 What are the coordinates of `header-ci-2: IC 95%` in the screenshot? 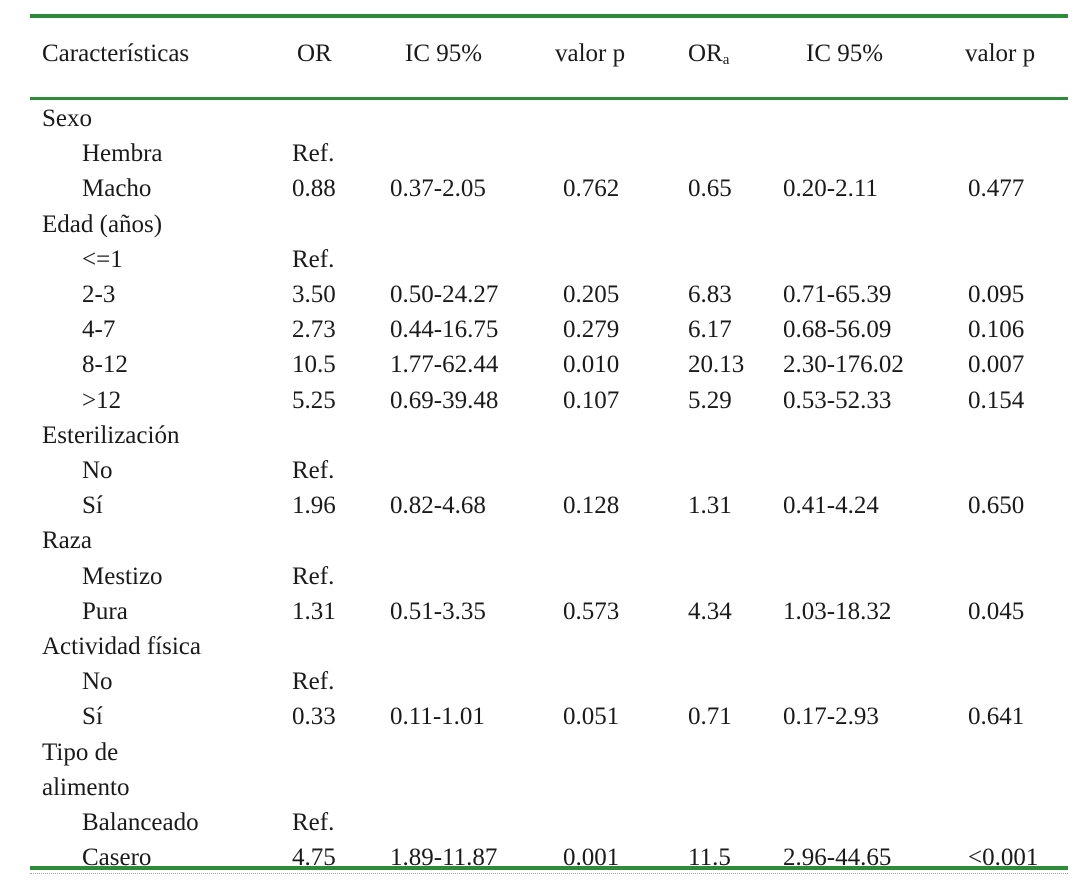 It's located at (845, 53).